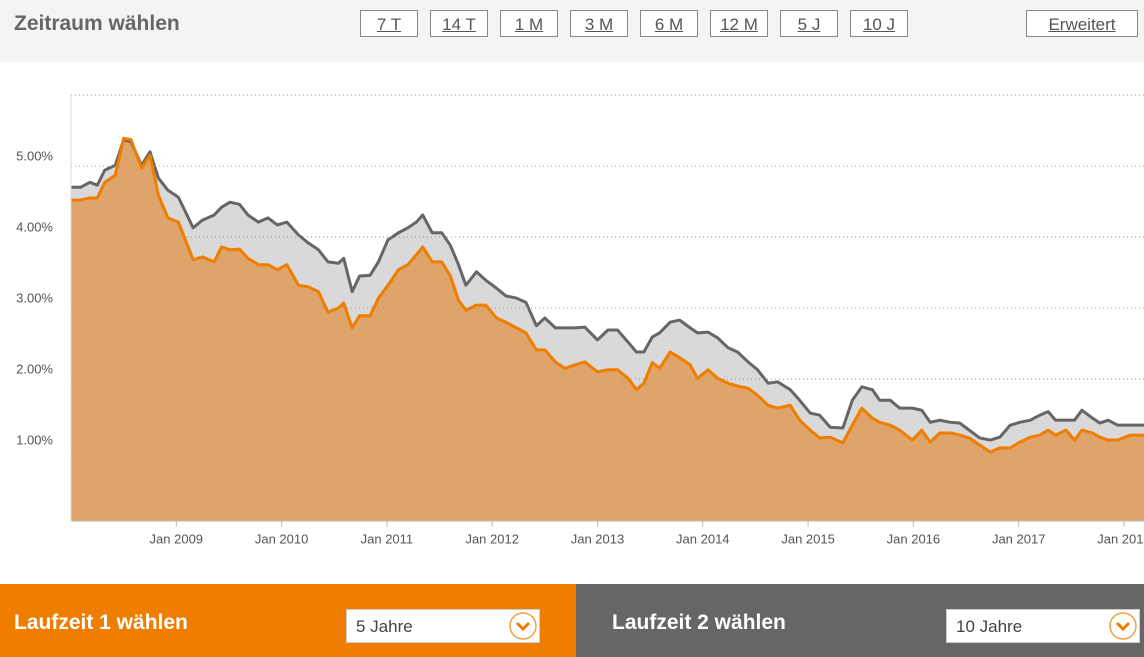  Describe the element at coordinates (34, 226) in the screenshot. I see `y-tick-label: 4.00%` at that location.